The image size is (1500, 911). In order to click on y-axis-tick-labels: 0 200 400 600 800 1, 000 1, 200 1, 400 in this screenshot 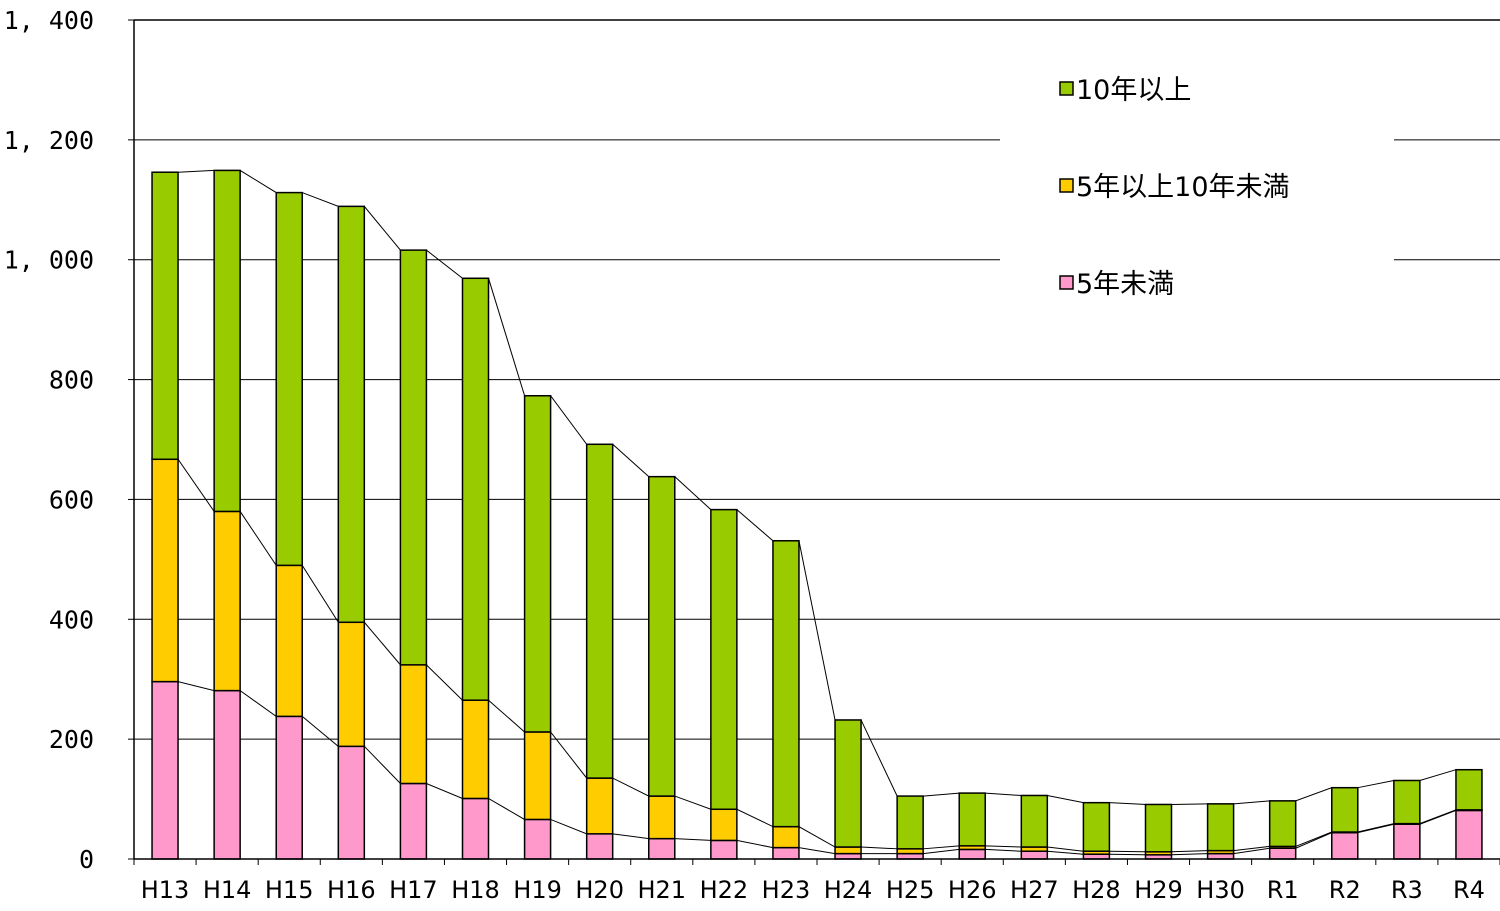, I will do `click(49, 440)`.